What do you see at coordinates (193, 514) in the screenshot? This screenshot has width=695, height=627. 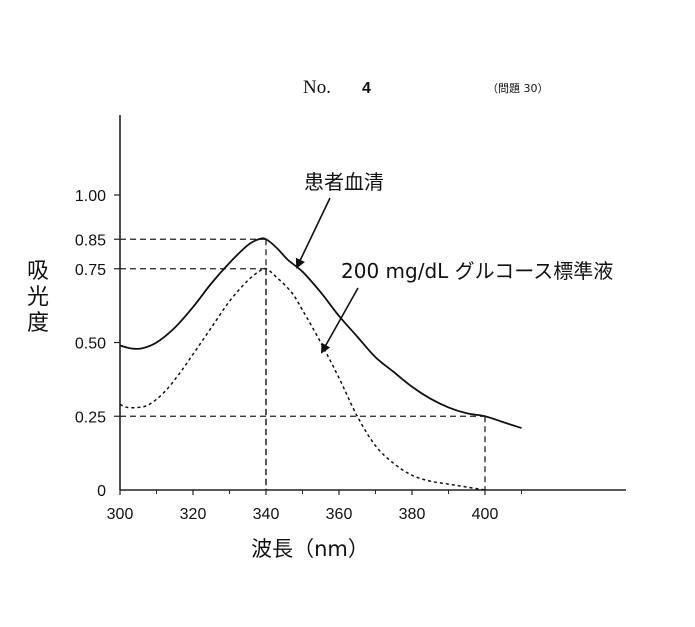 I see `x-tick-label: 320` at bounding box center [193, 514].